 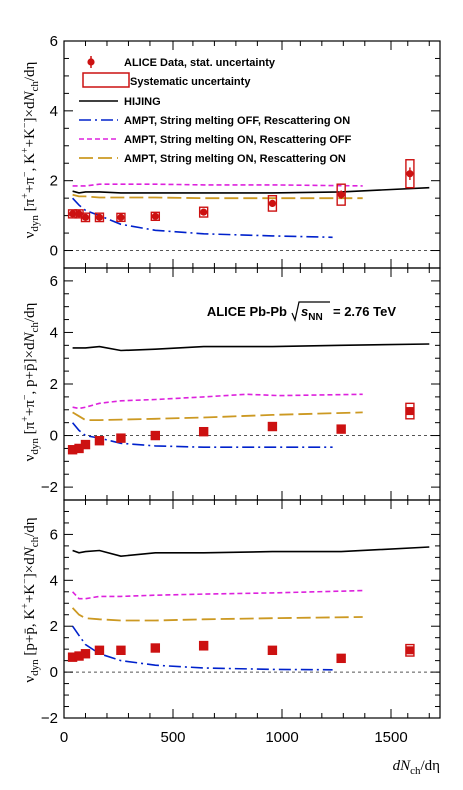 What do you see at coordinates (30, 149) in the screenshot?
I see `y-axis-title-top: νdyn [π++π−, K++K−]×dNch/dη` at bounding box center [30, 149].